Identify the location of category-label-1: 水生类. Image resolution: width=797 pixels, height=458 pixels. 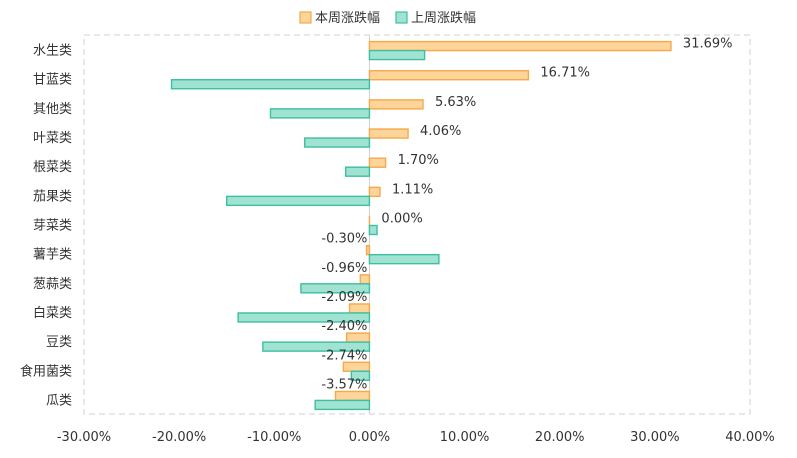
(52, 51).